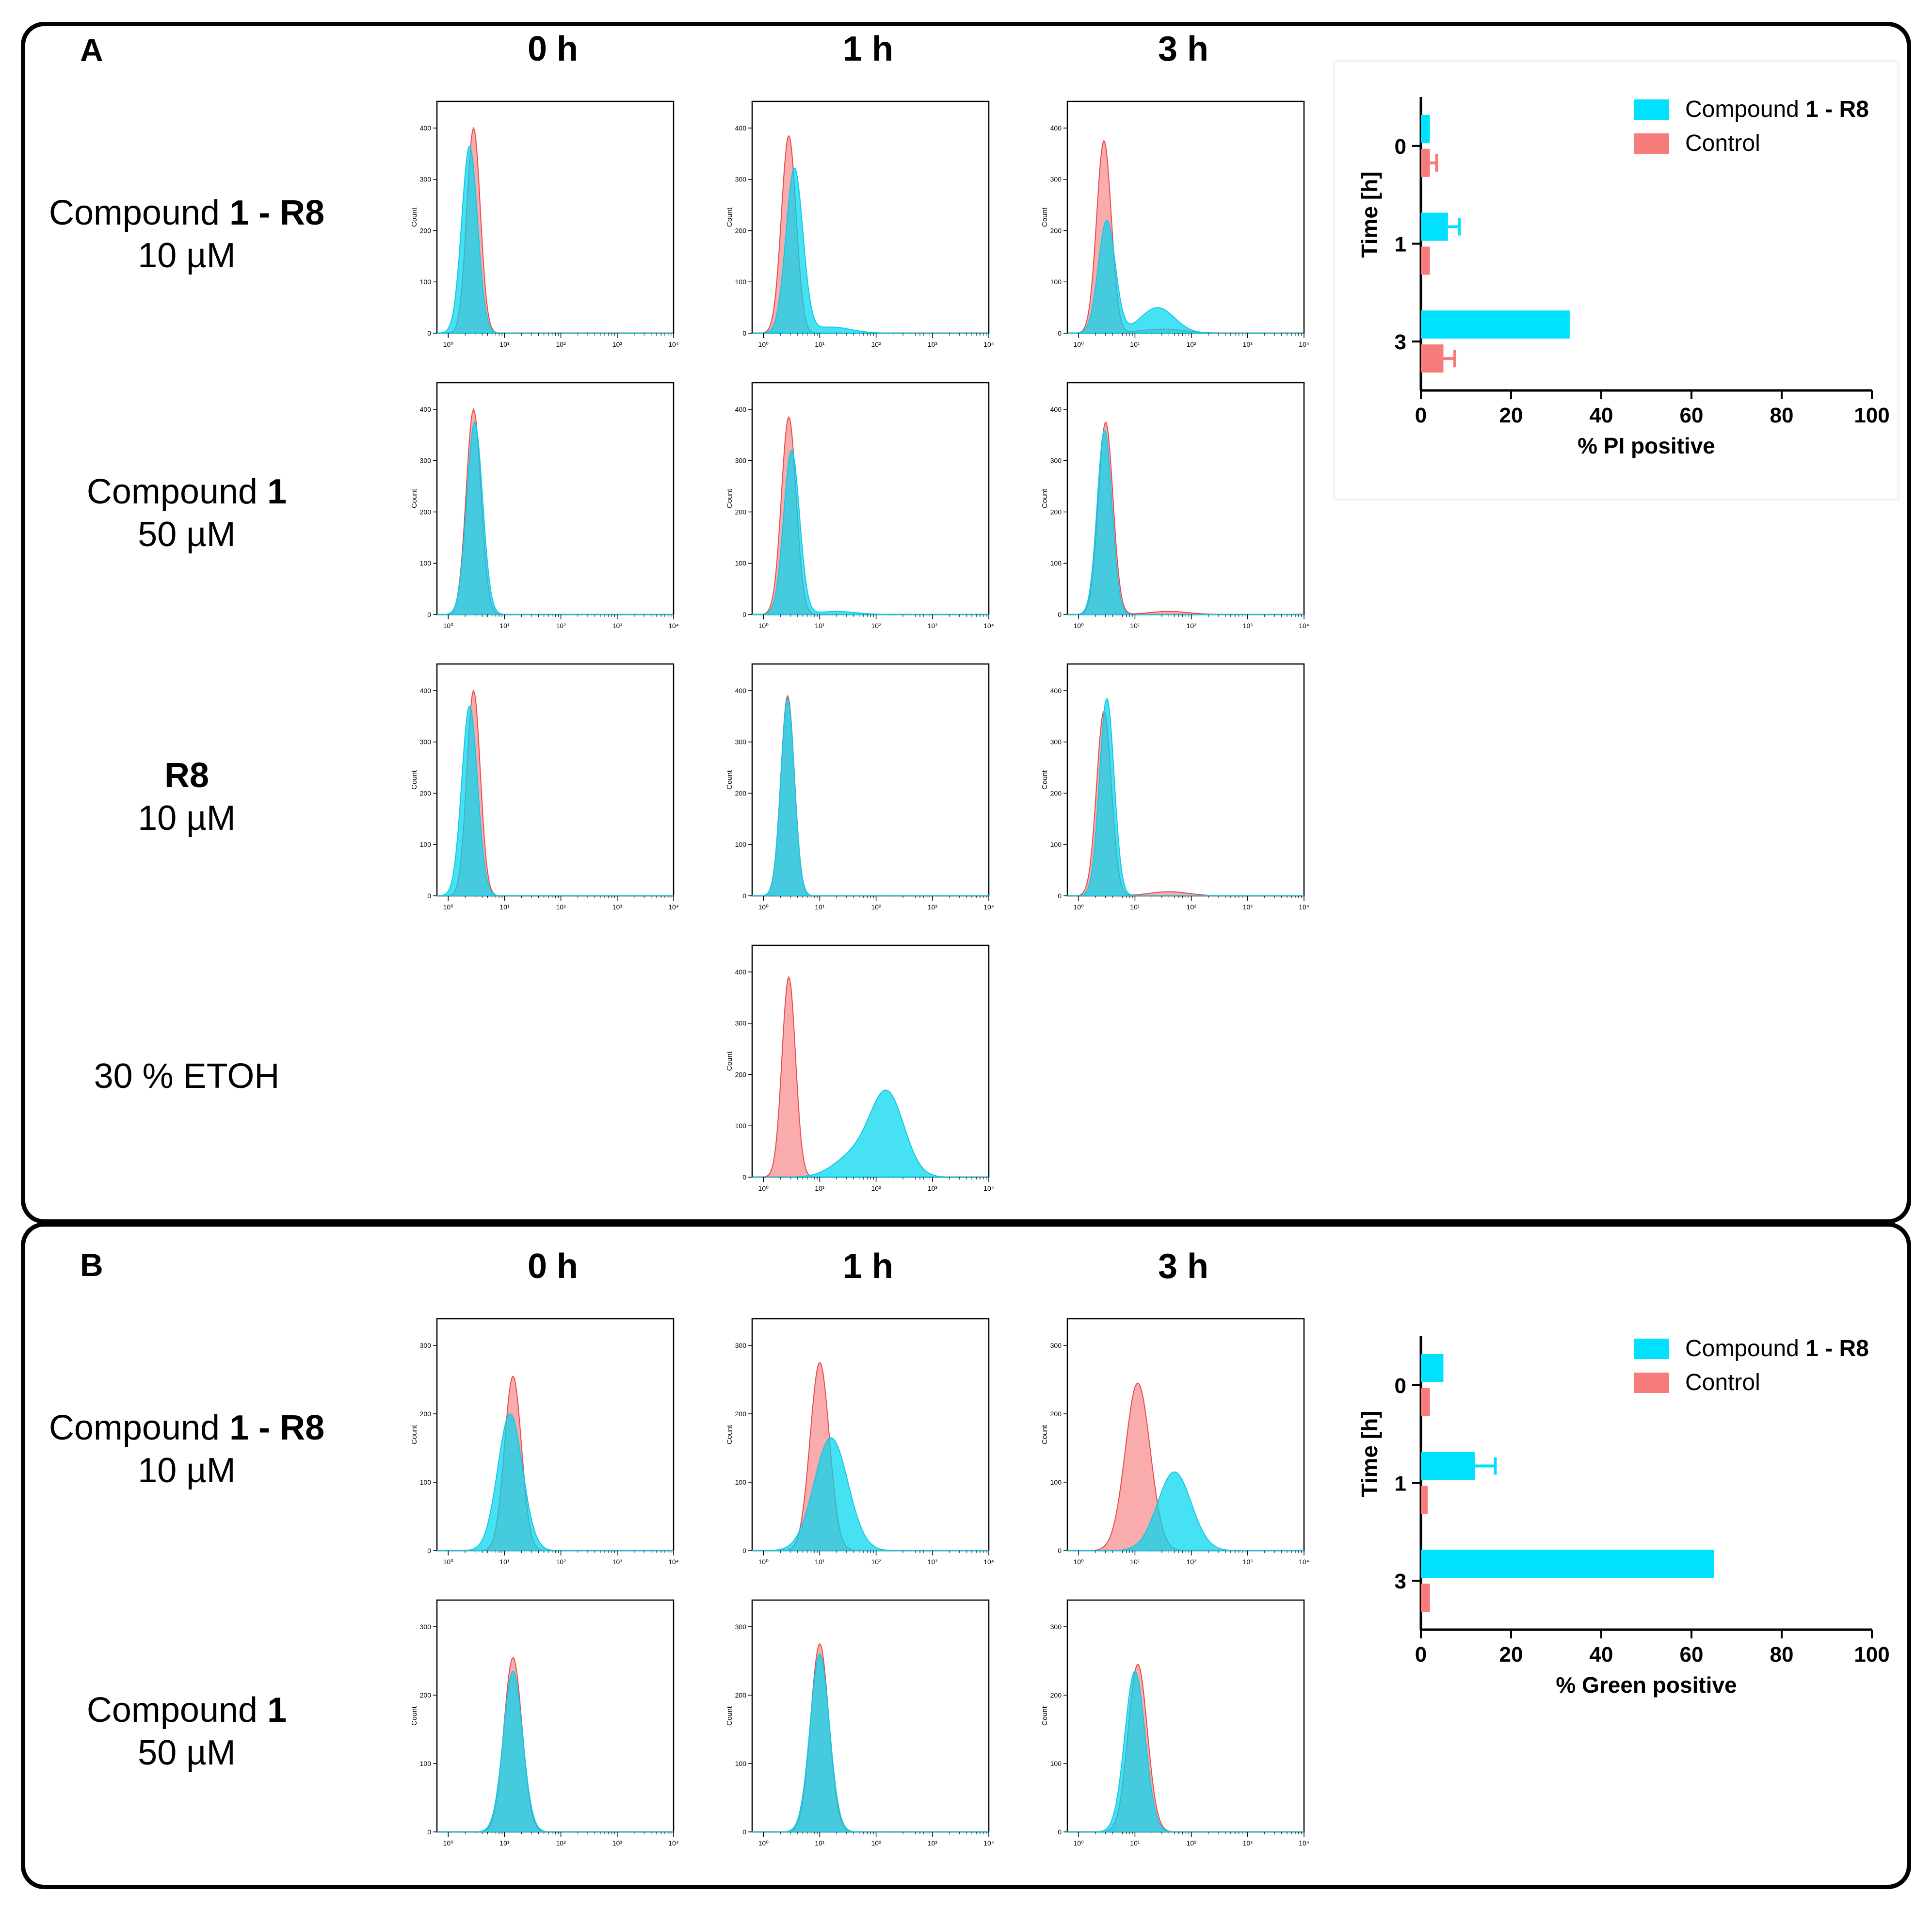 The image size is (1932, 1910). I want to click on legend-swatch-treated, so click(1651, 1349).